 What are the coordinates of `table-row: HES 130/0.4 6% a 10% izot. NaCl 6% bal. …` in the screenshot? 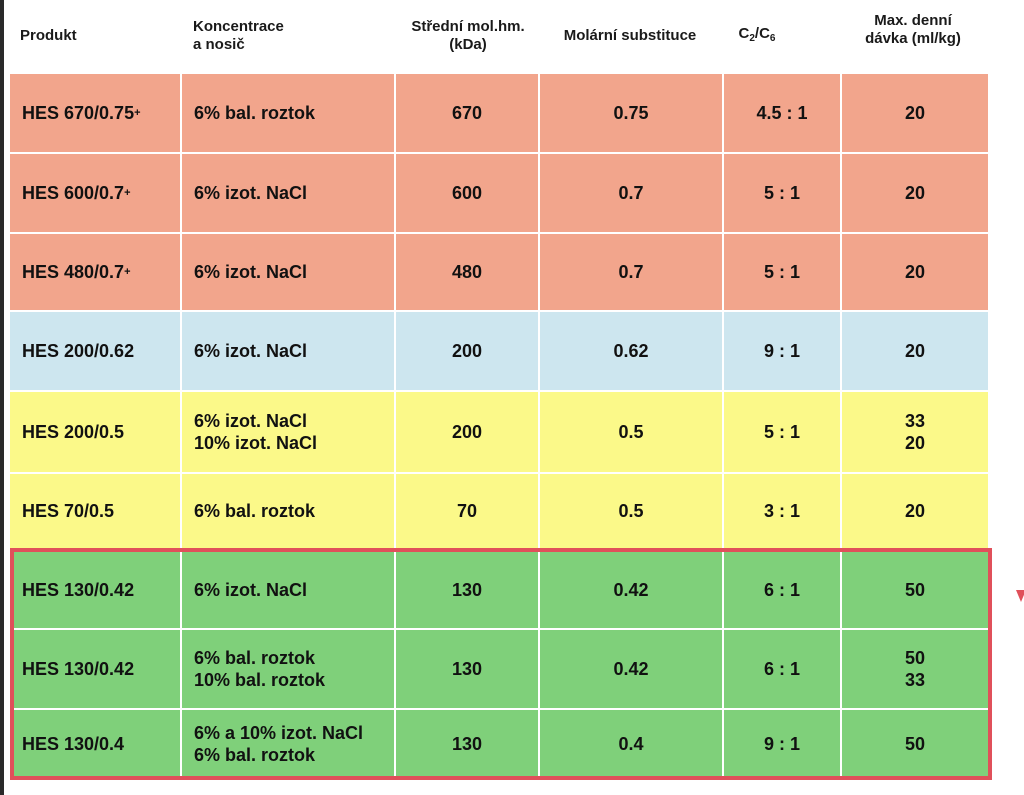 It's located at (499, 744).